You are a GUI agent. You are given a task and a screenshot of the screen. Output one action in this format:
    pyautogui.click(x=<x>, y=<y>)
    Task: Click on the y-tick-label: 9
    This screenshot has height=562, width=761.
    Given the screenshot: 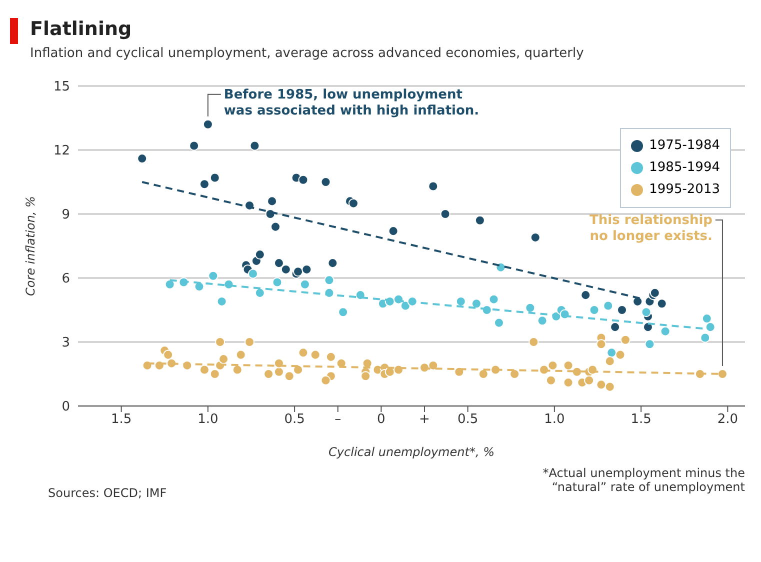 What is the action you would take?
    pyautogui.click(x=66, y=215)
    